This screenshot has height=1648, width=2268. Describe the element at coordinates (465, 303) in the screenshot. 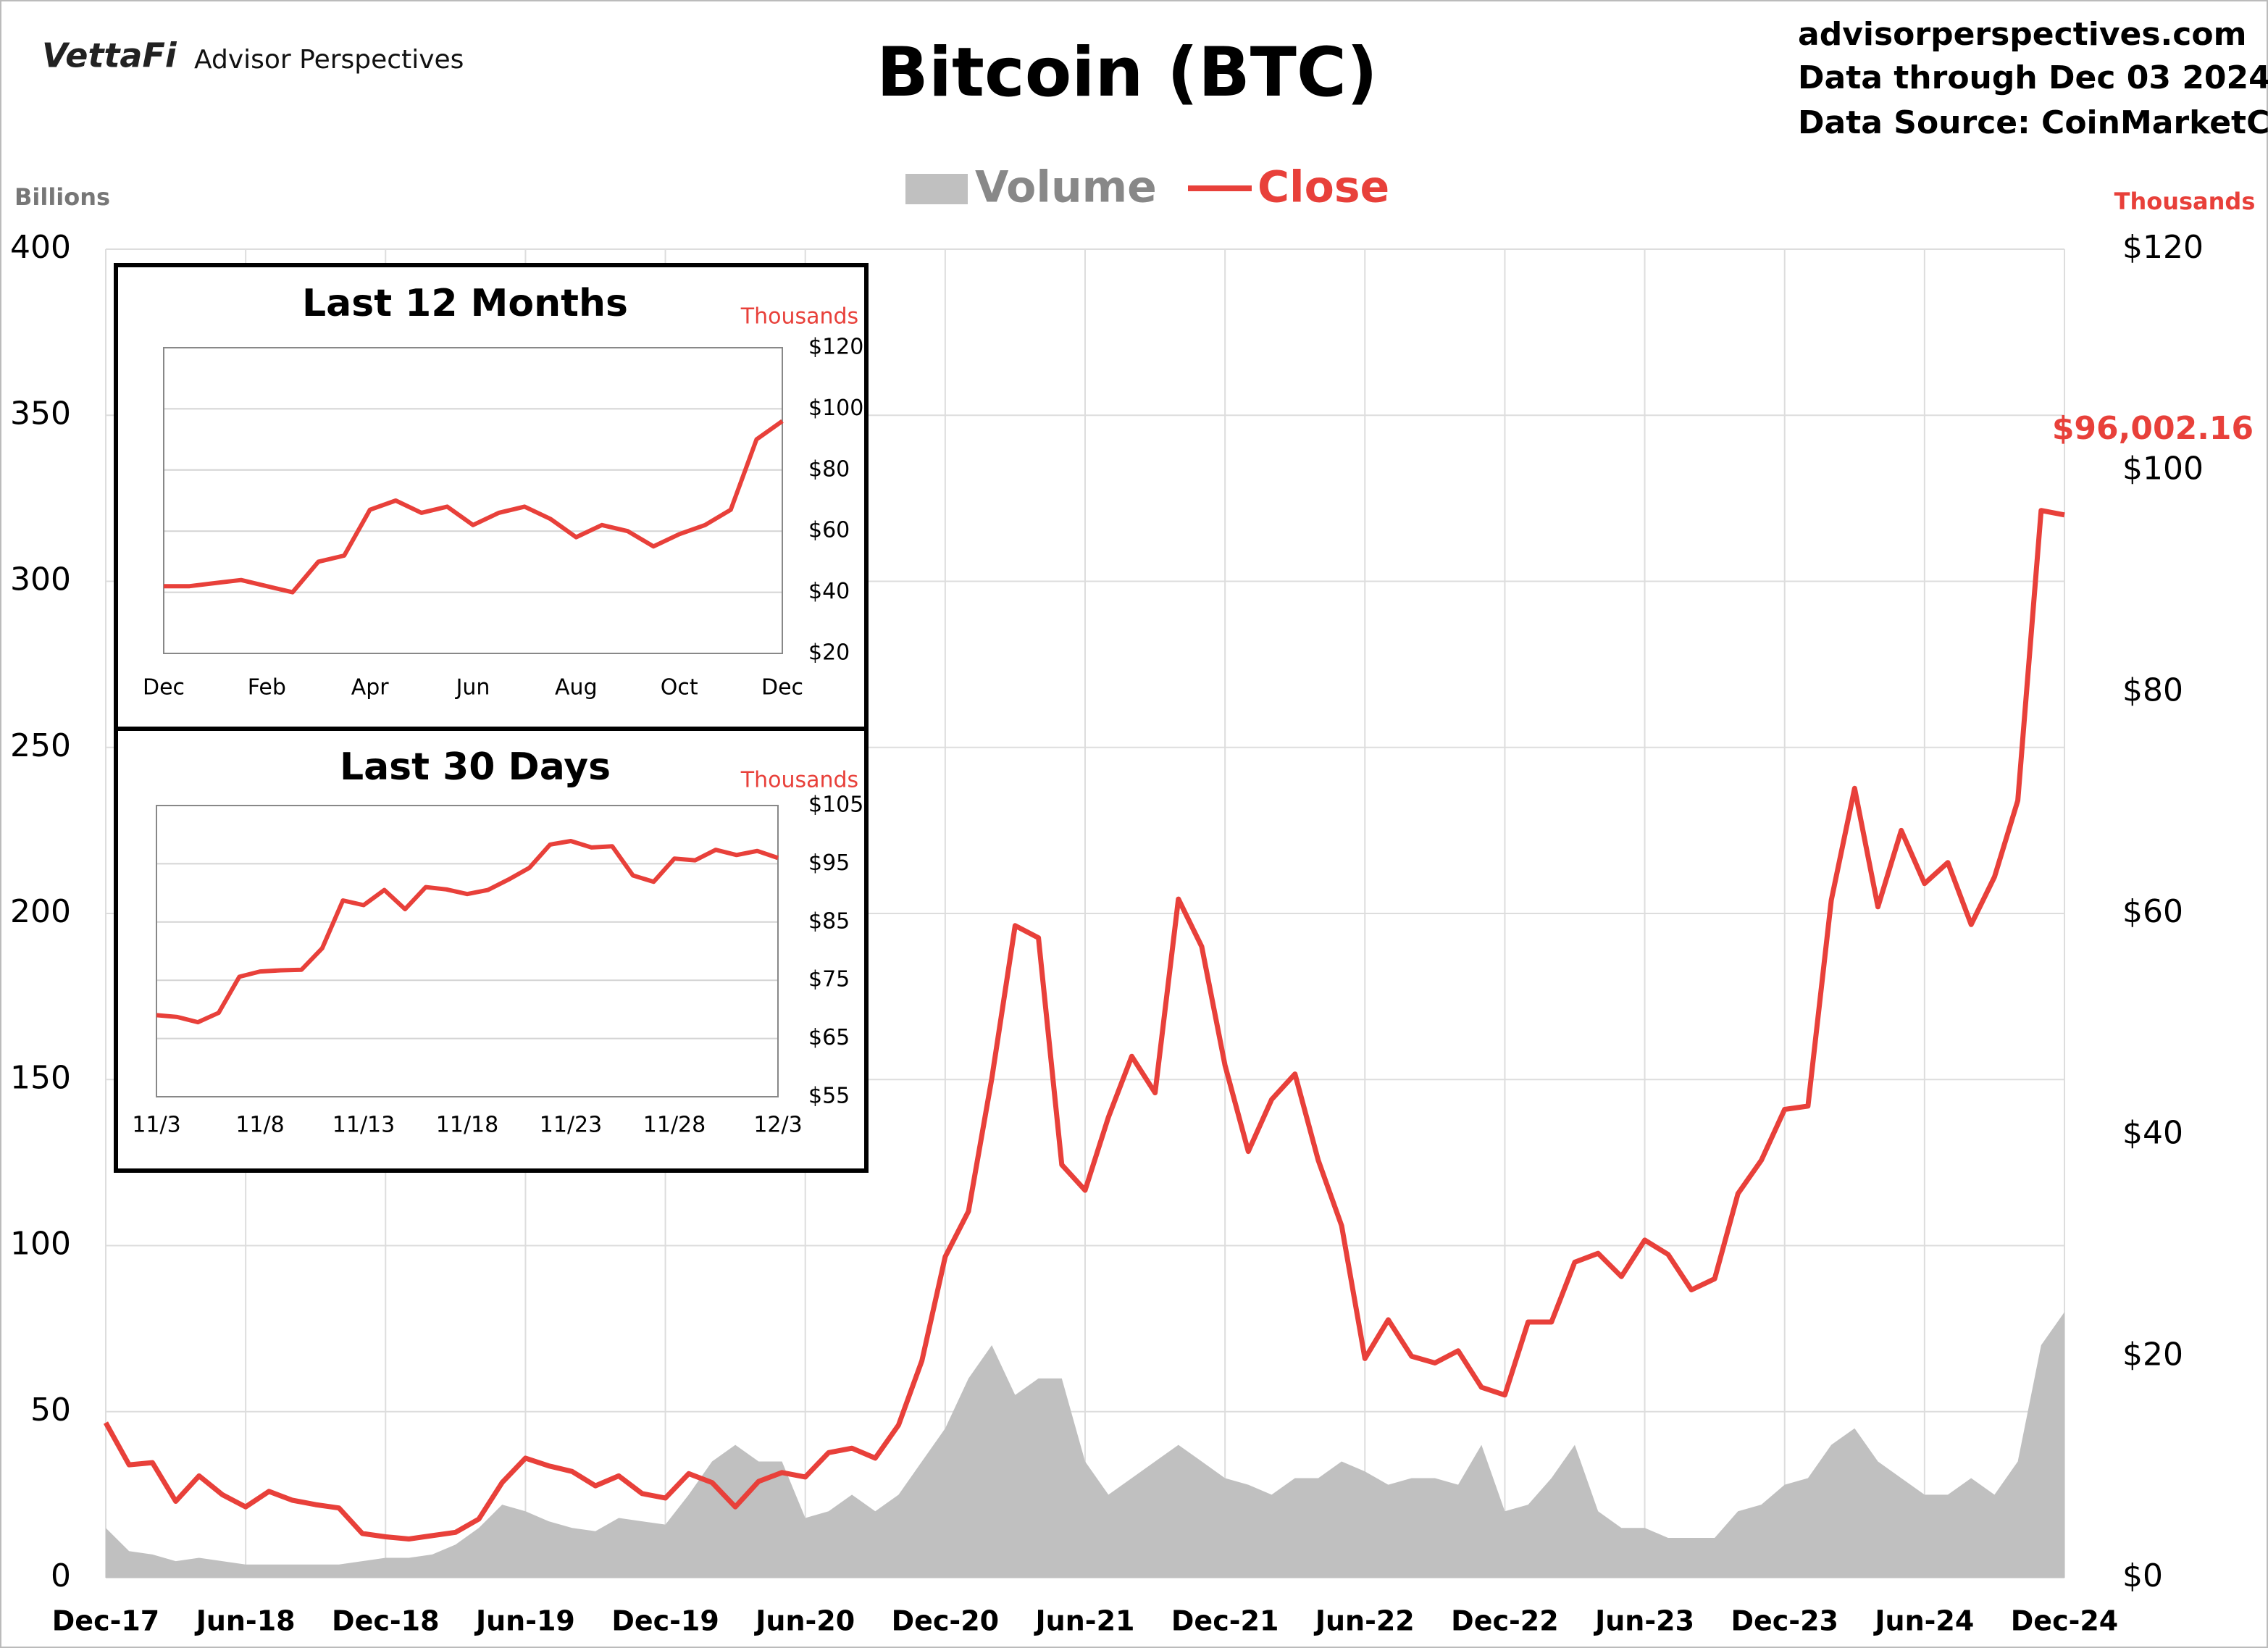

I see `inset-title: Last 12 Months` at that location.